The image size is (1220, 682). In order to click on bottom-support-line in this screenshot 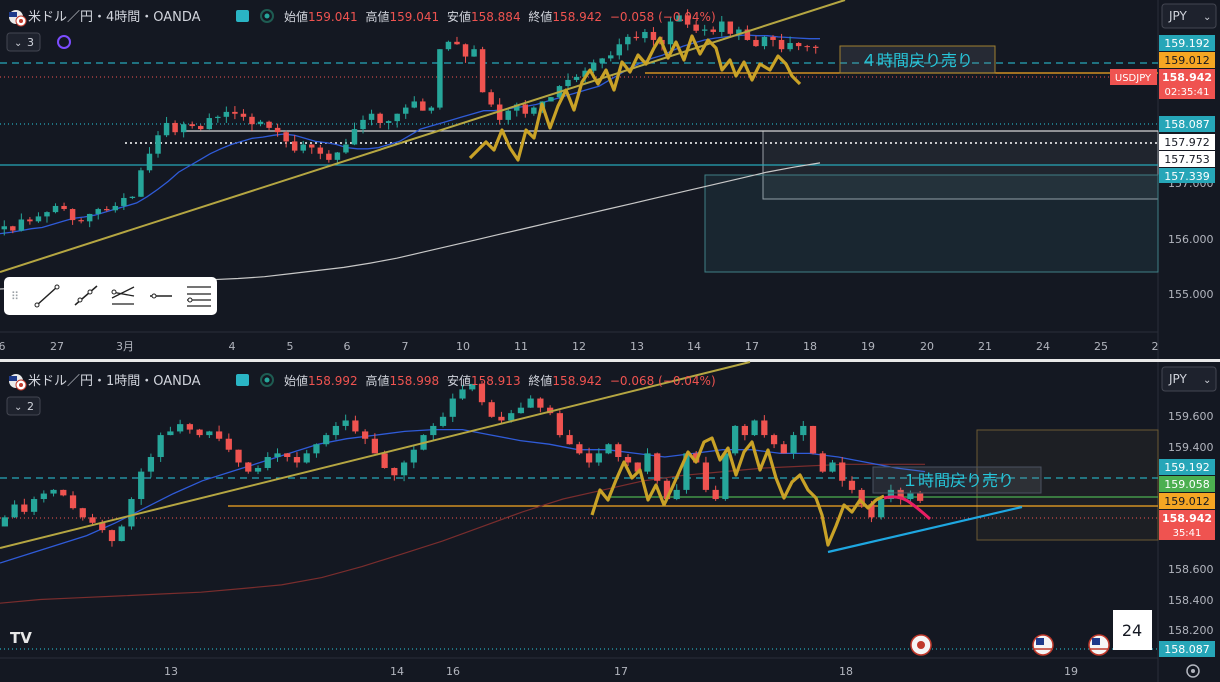, I will do `click(925, 529)`.